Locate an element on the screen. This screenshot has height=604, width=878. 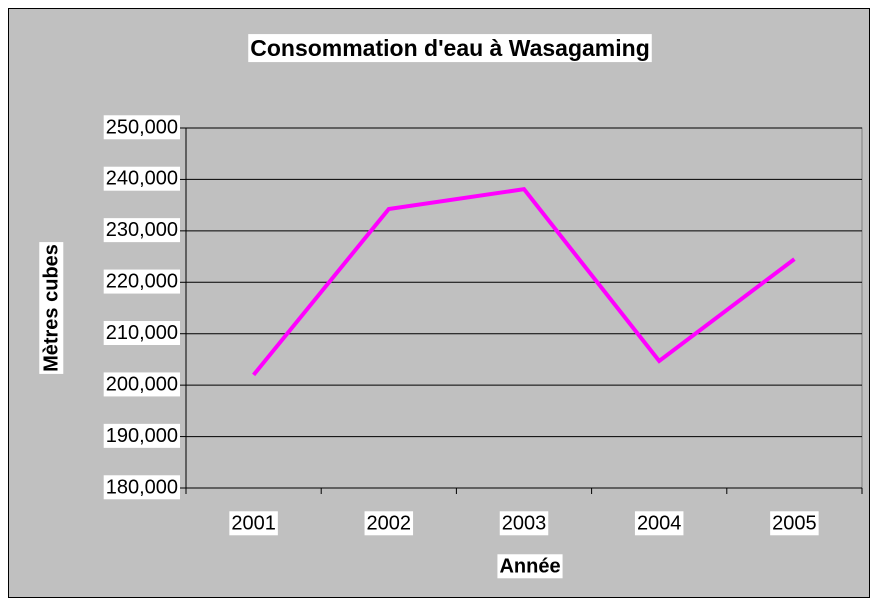
y-tick-label: 220,000 is located at coordinates (142, 282).